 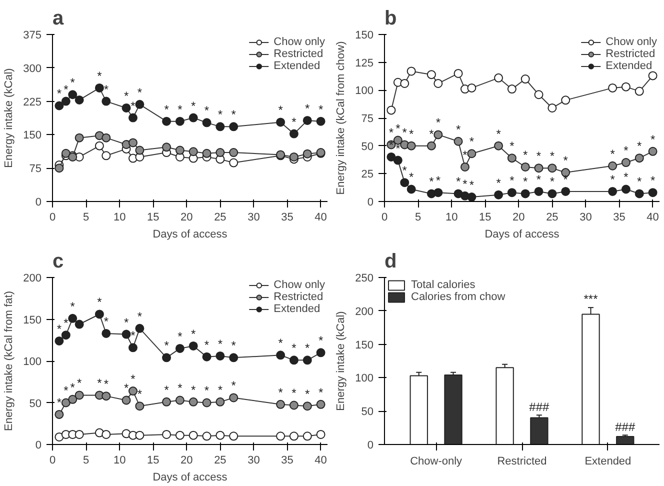 What do you see at coordinates (364, 312) in the screenshot?
I see `y-tick-label: 200` at bounding box center [364, 312].